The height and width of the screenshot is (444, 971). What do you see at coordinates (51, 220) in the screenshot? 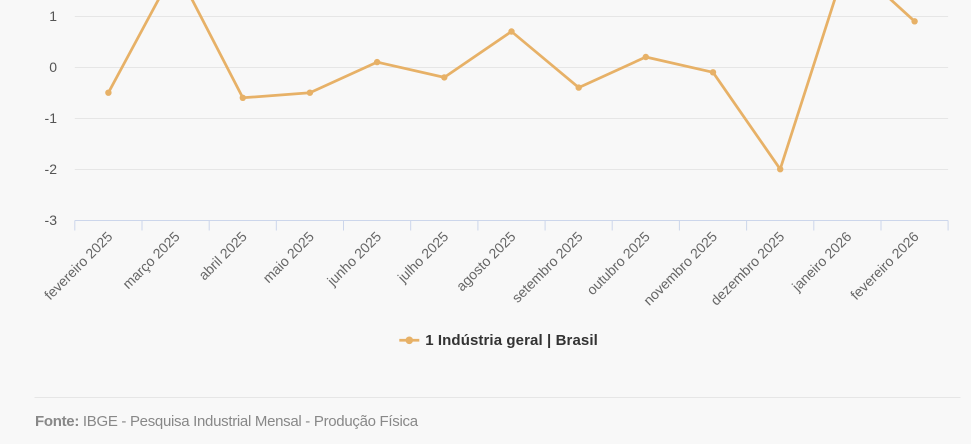
I see `svg-text: -3` at bounding box center [51, 220].